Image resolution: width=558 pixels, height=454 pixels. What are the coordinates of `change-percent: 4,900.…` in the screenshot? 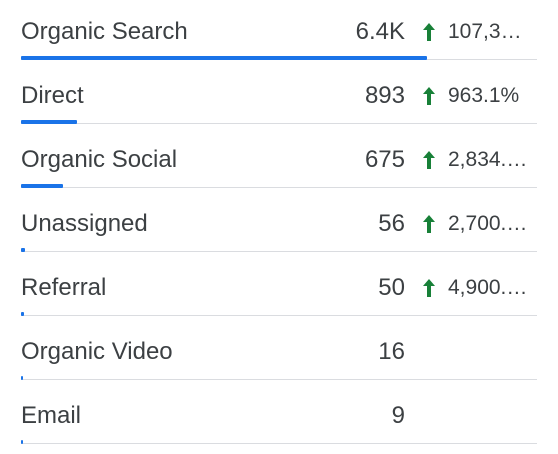 It's located at (488, 287).